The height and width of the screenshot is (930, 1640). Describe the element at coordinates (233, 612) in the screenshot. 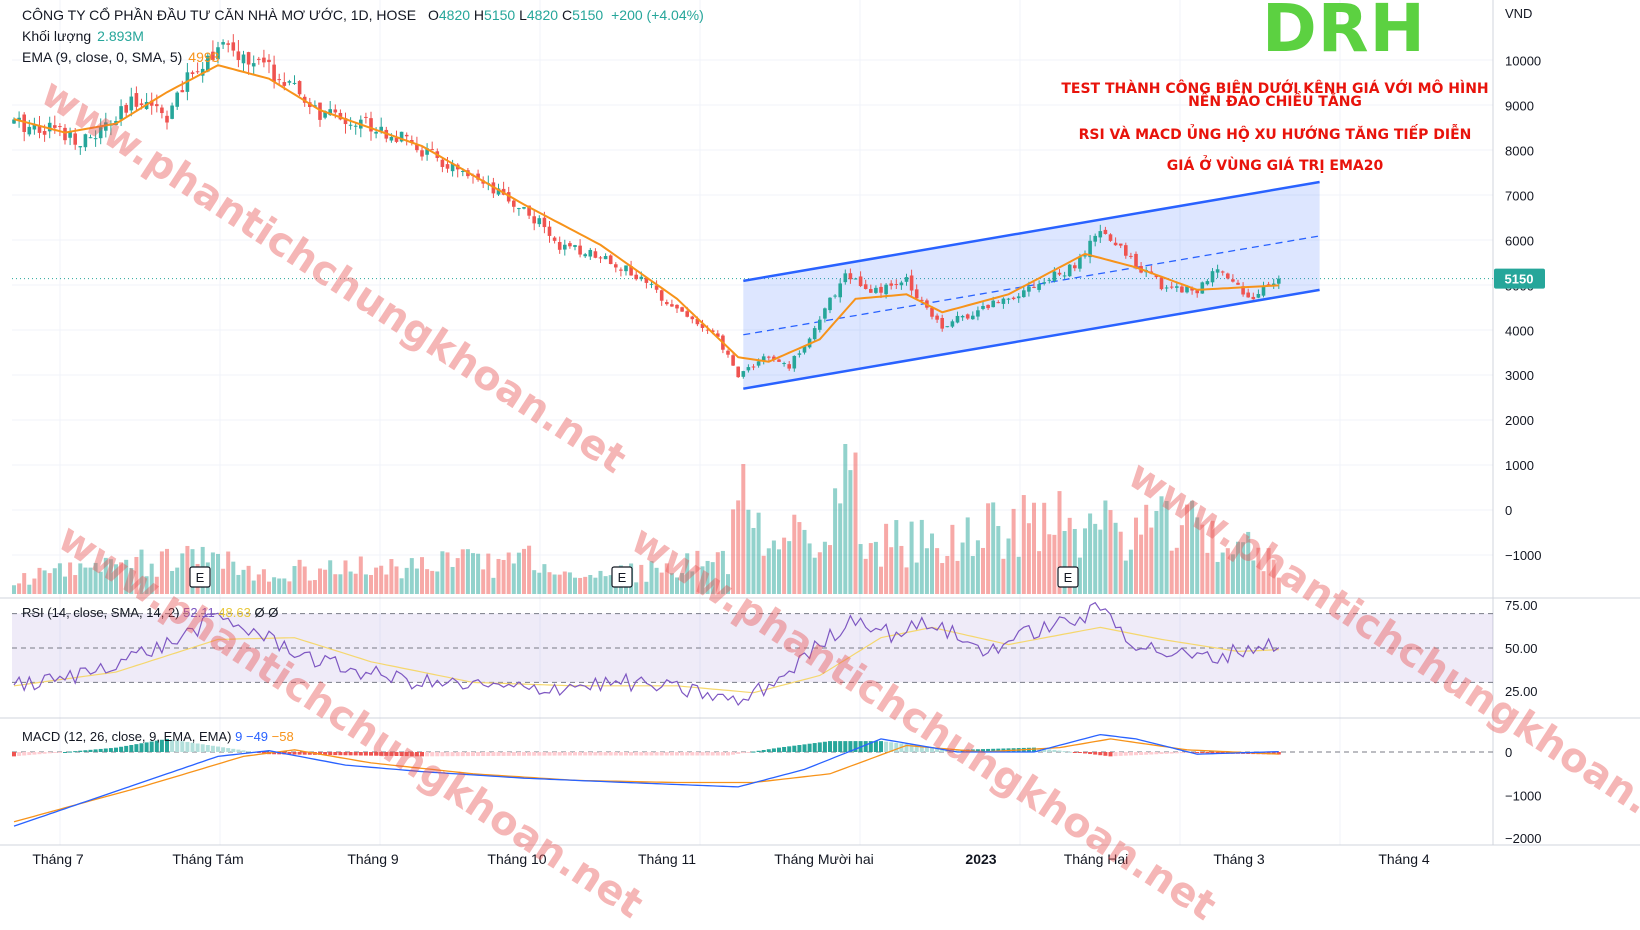

I see `rsi-legend-part: 48.63` at that location.